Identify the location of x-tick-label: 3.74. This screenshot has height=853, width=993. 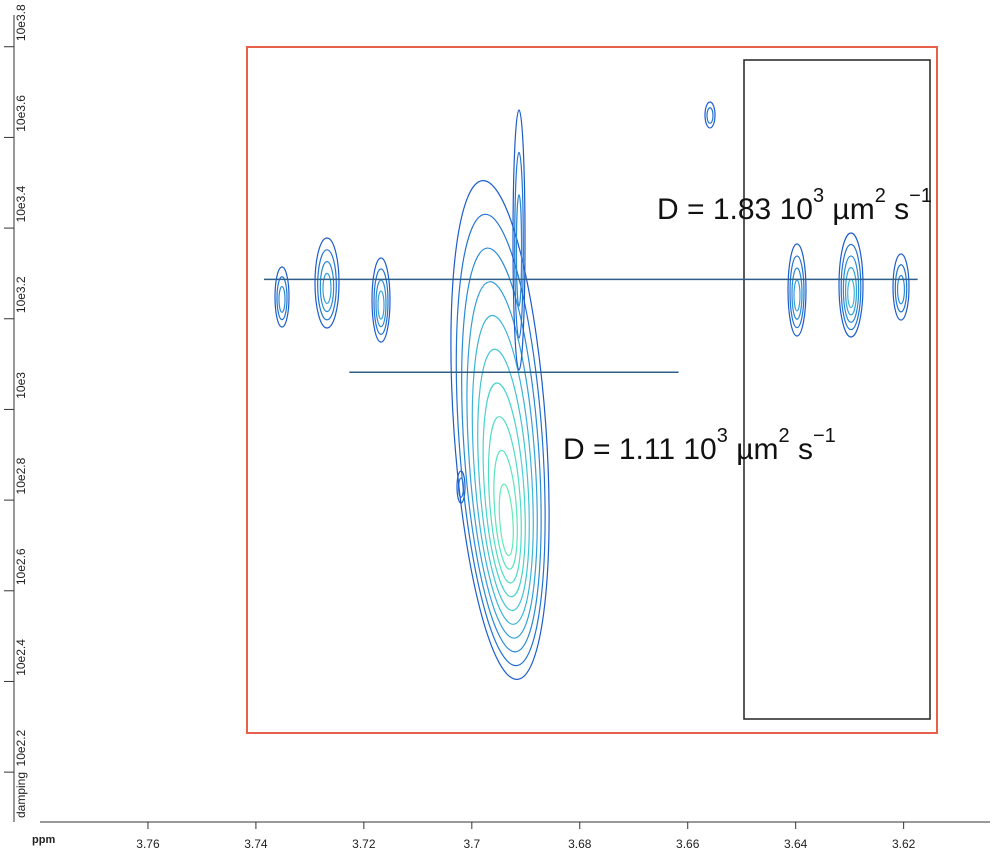
(256, 844).